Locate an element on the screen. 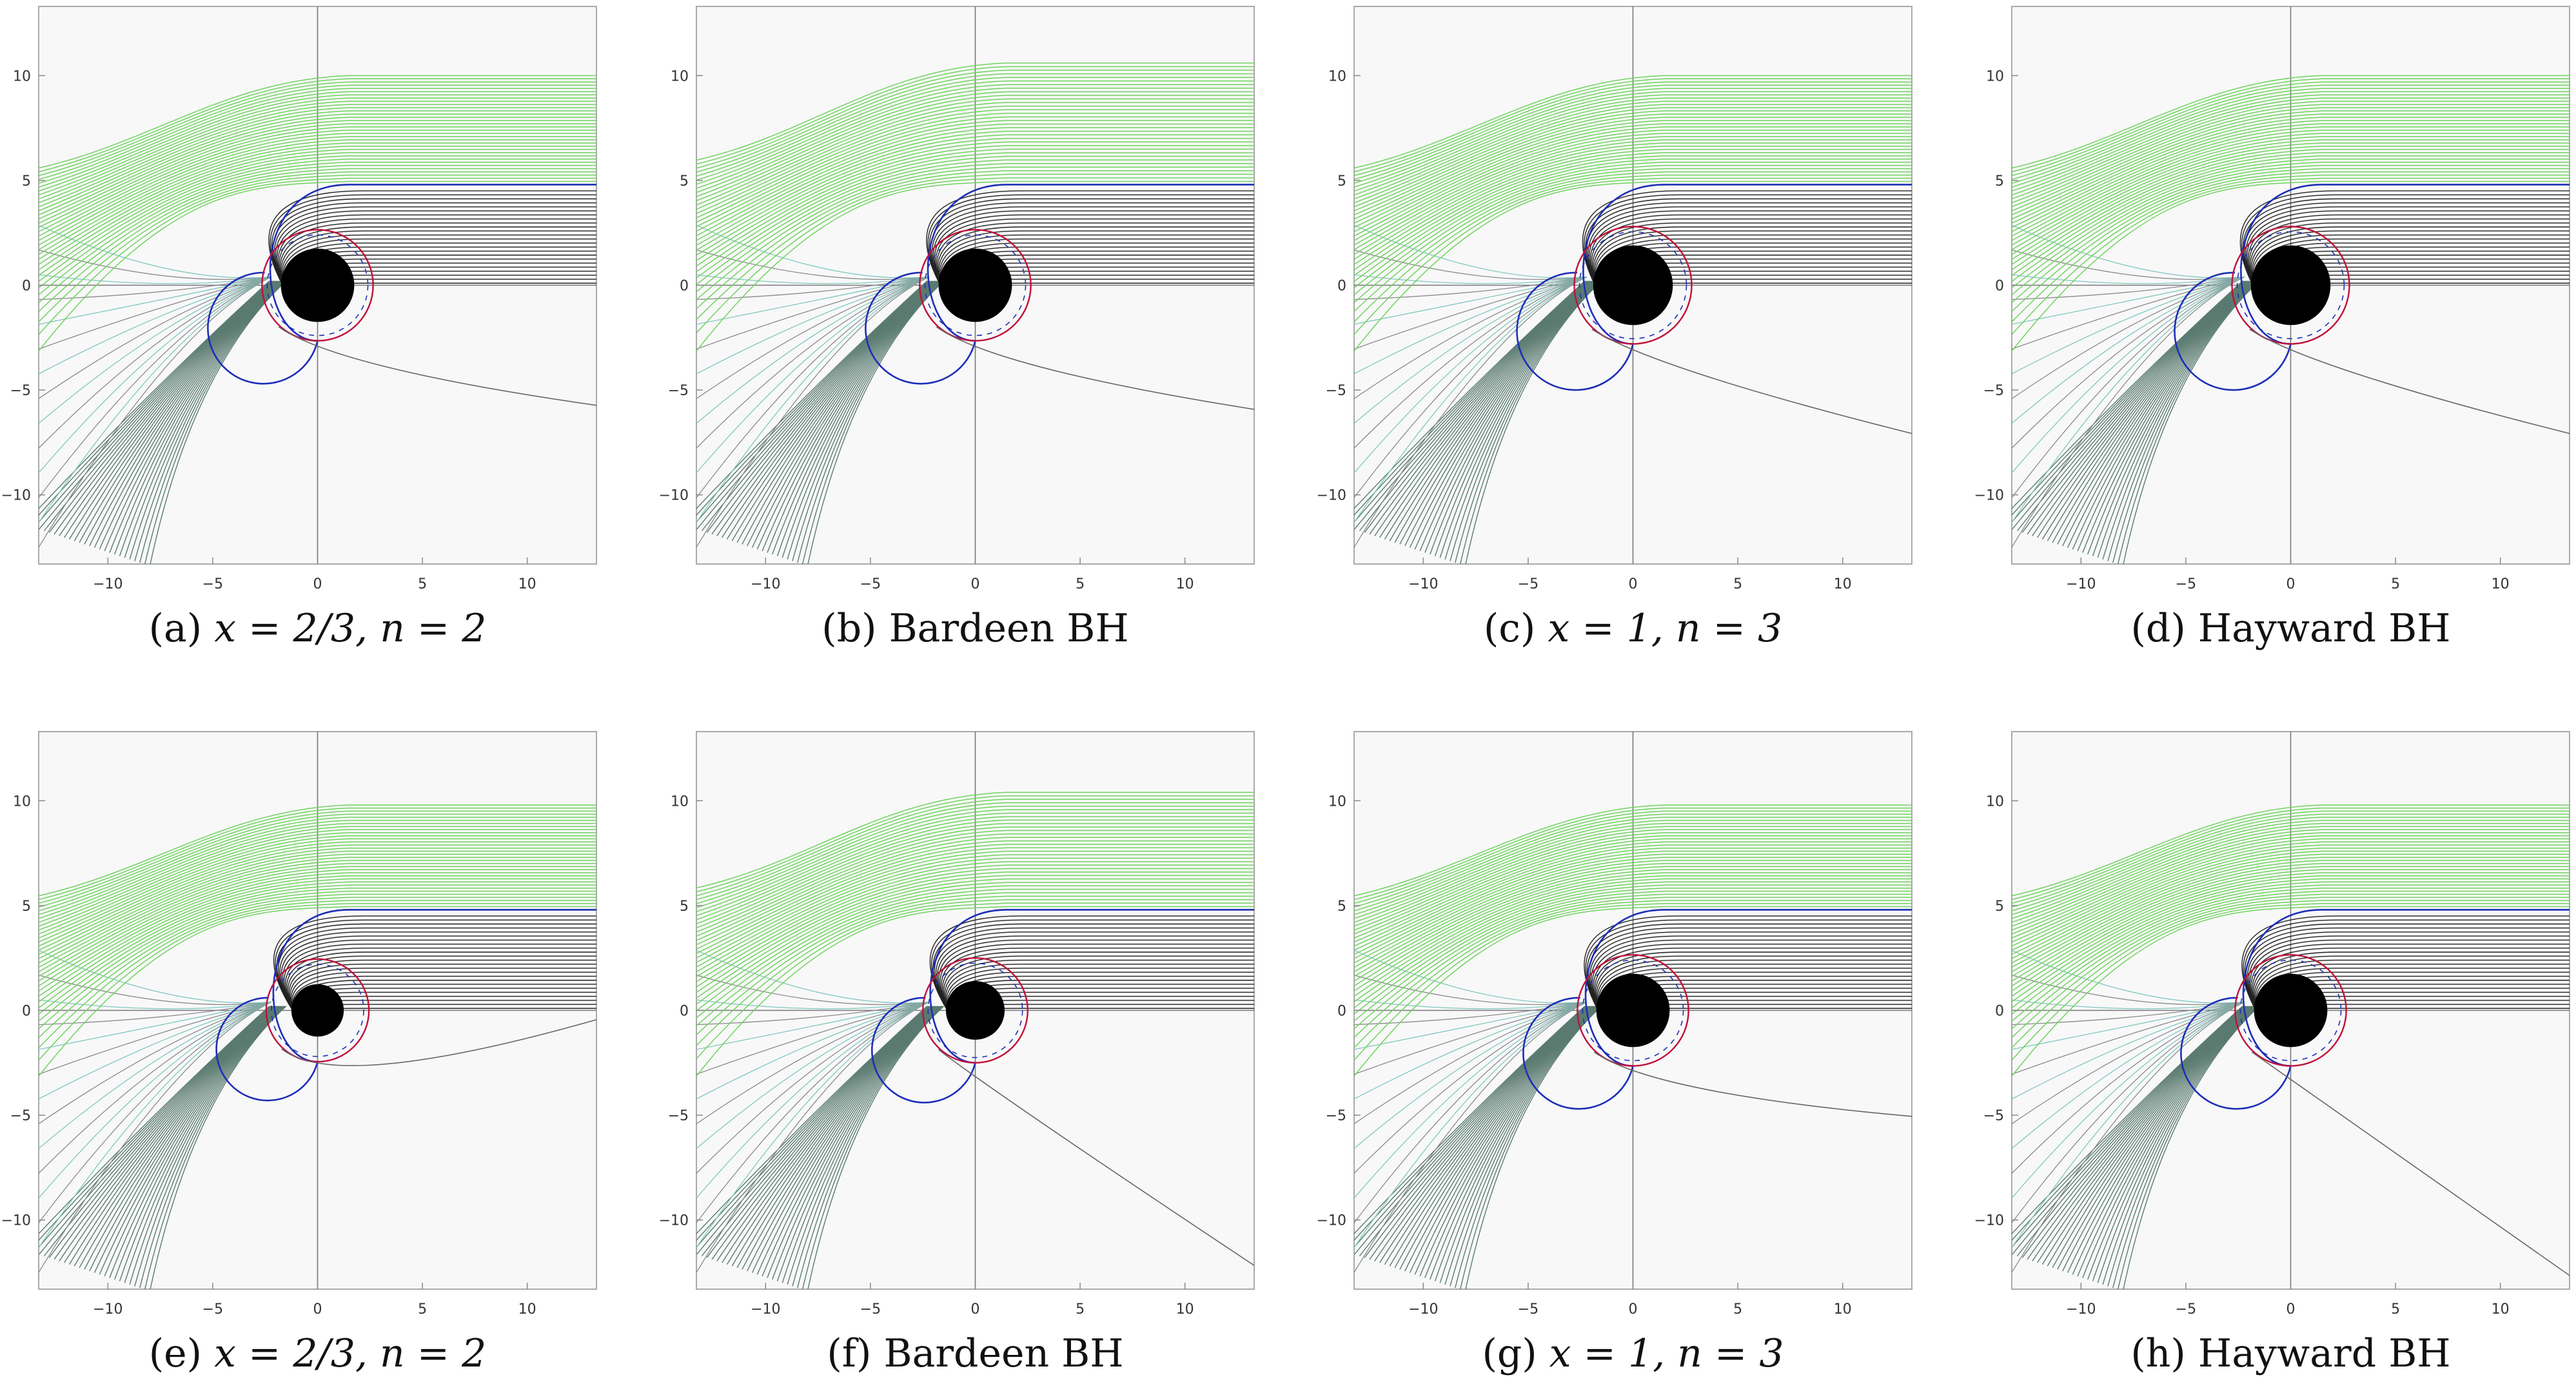 This screenshot has width=2576, height=1391. tail-ray is located at coordinates (437, 366).